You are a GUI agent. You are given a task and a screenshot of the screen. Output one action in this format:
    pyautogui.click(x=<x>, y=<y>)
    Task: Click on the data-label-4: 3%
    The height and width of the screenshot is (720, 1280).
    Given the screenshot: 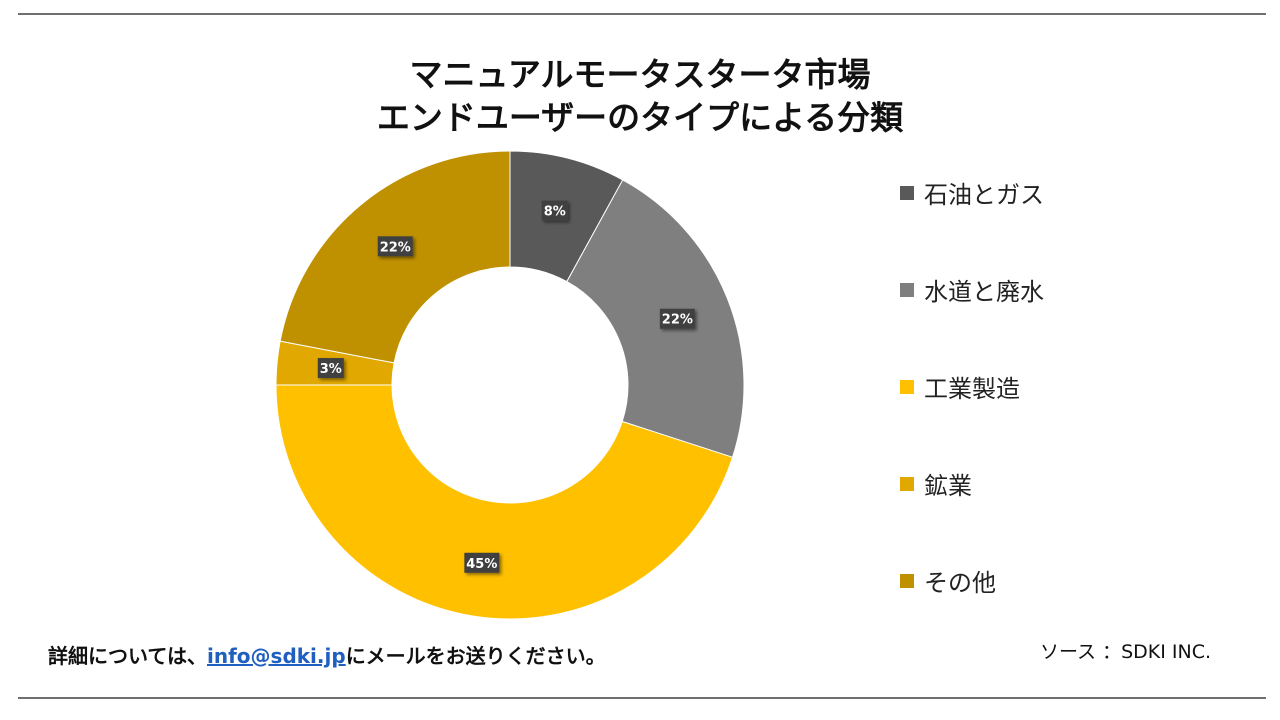 What is the action you would take?
    pyautogui.click(x=330, y=368)
    